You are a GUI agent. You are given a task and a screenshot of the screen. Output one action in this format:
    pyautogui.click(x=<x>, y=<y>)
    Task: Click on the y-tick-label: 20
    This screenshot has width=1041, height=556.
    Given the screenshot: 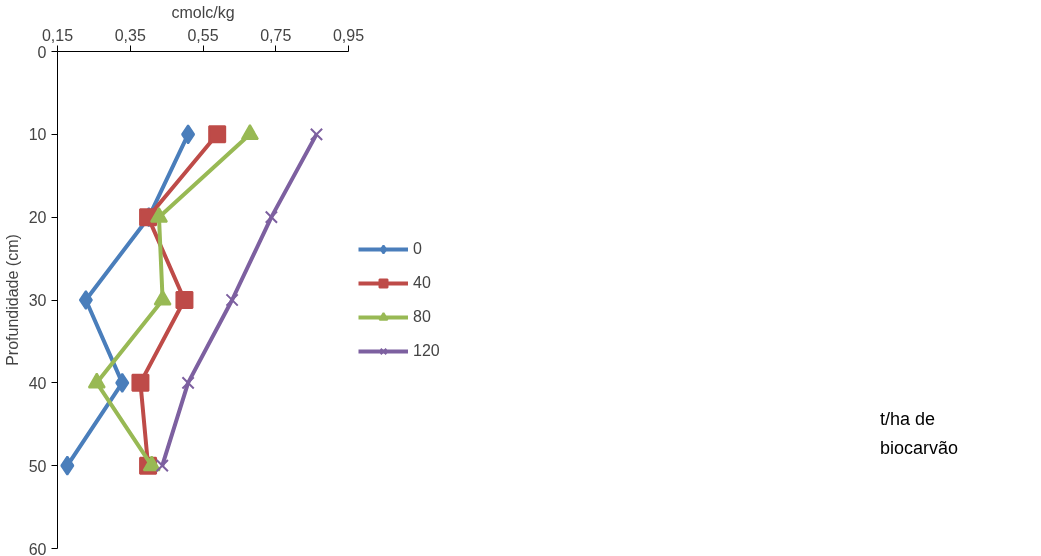 What is the action you would take?
    pyautogui.click(x=37, y=218)
    